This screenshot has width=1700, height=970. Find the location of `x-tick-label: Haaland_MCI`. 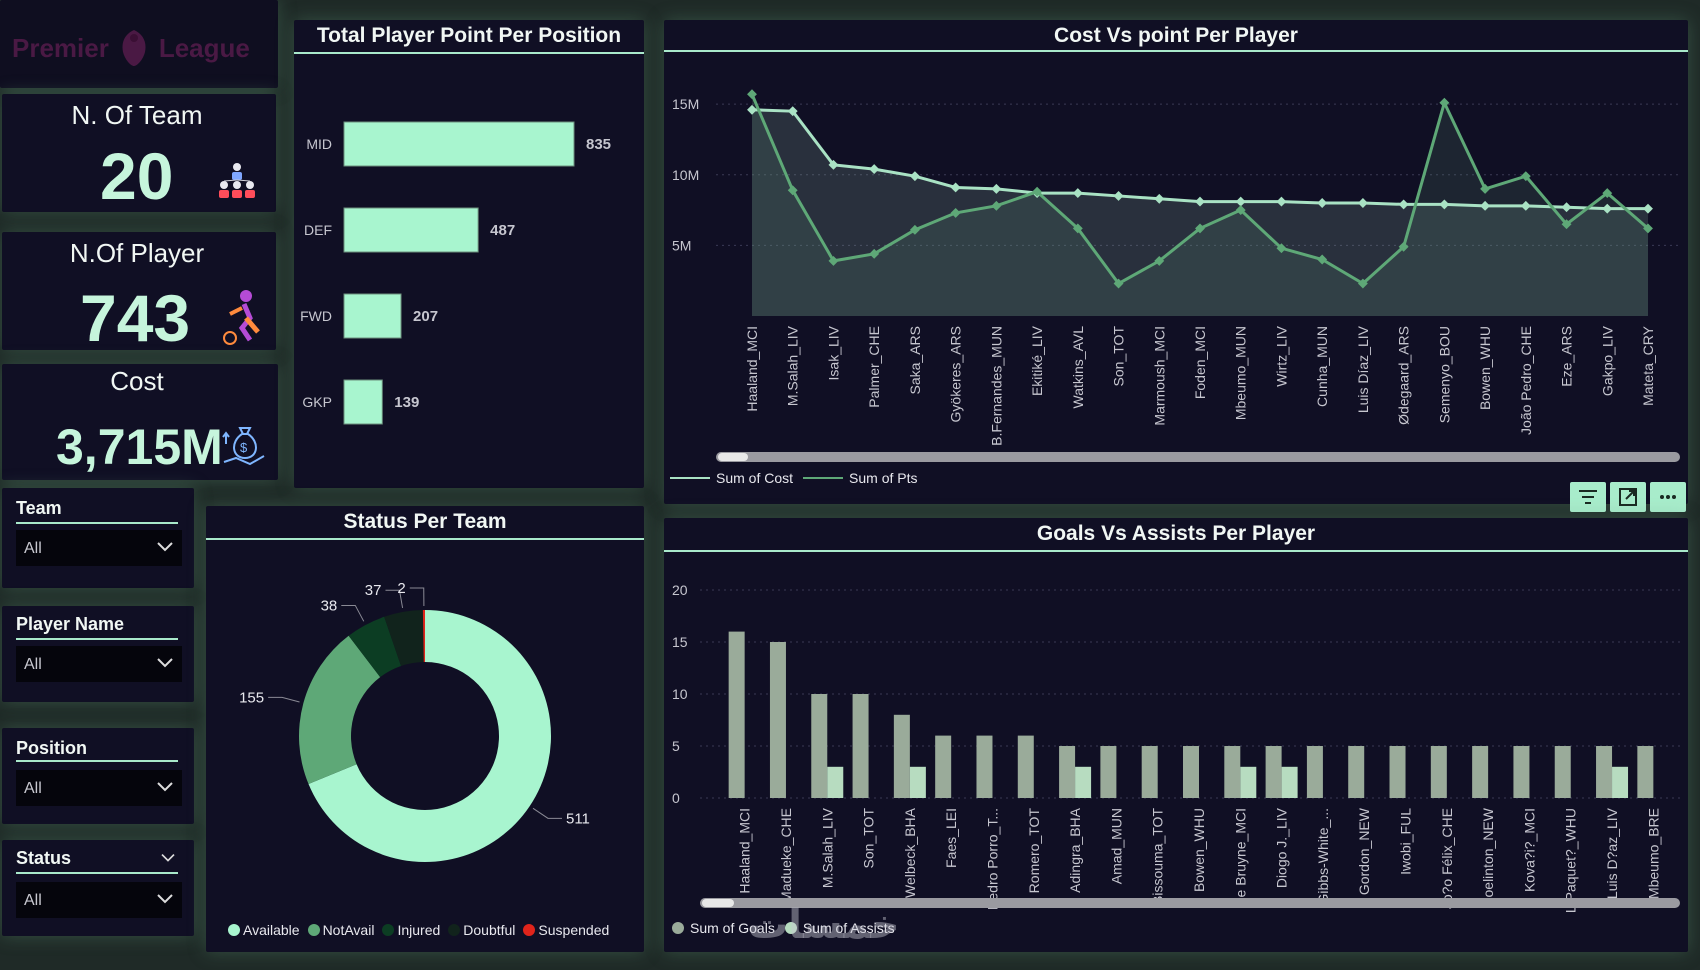

x-tick-label: Haaland_MCI is located at coordinates (752, 369).